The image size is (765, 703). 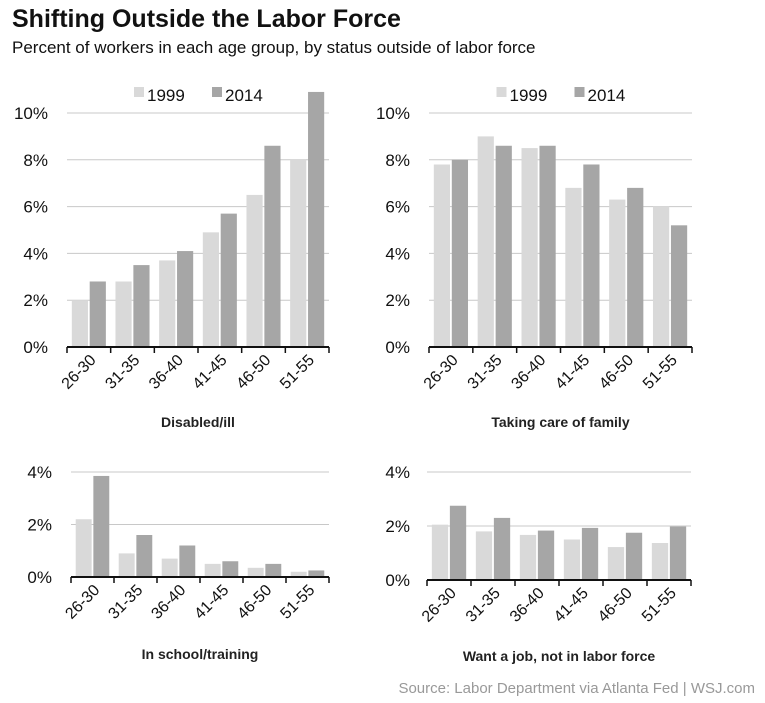 I want to click on y-tick-label: 10%, so click(x=31, y=113).